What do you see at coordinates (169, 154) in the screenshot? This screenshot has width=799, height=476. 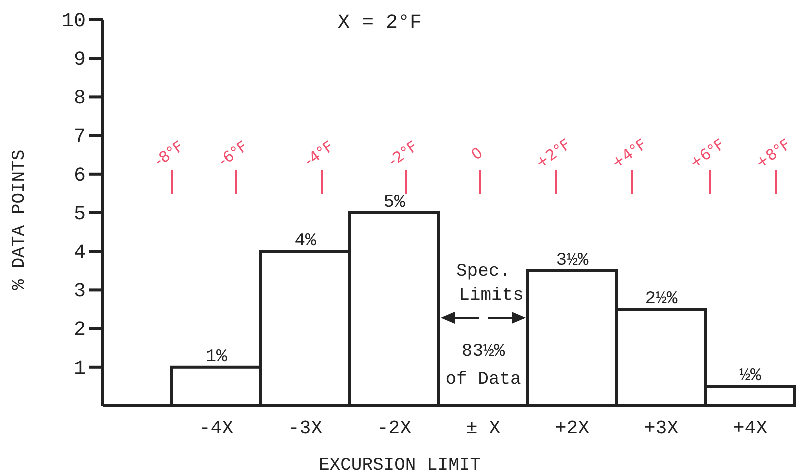 I see `annotation: -8°F` at bounding box center [169, 154].